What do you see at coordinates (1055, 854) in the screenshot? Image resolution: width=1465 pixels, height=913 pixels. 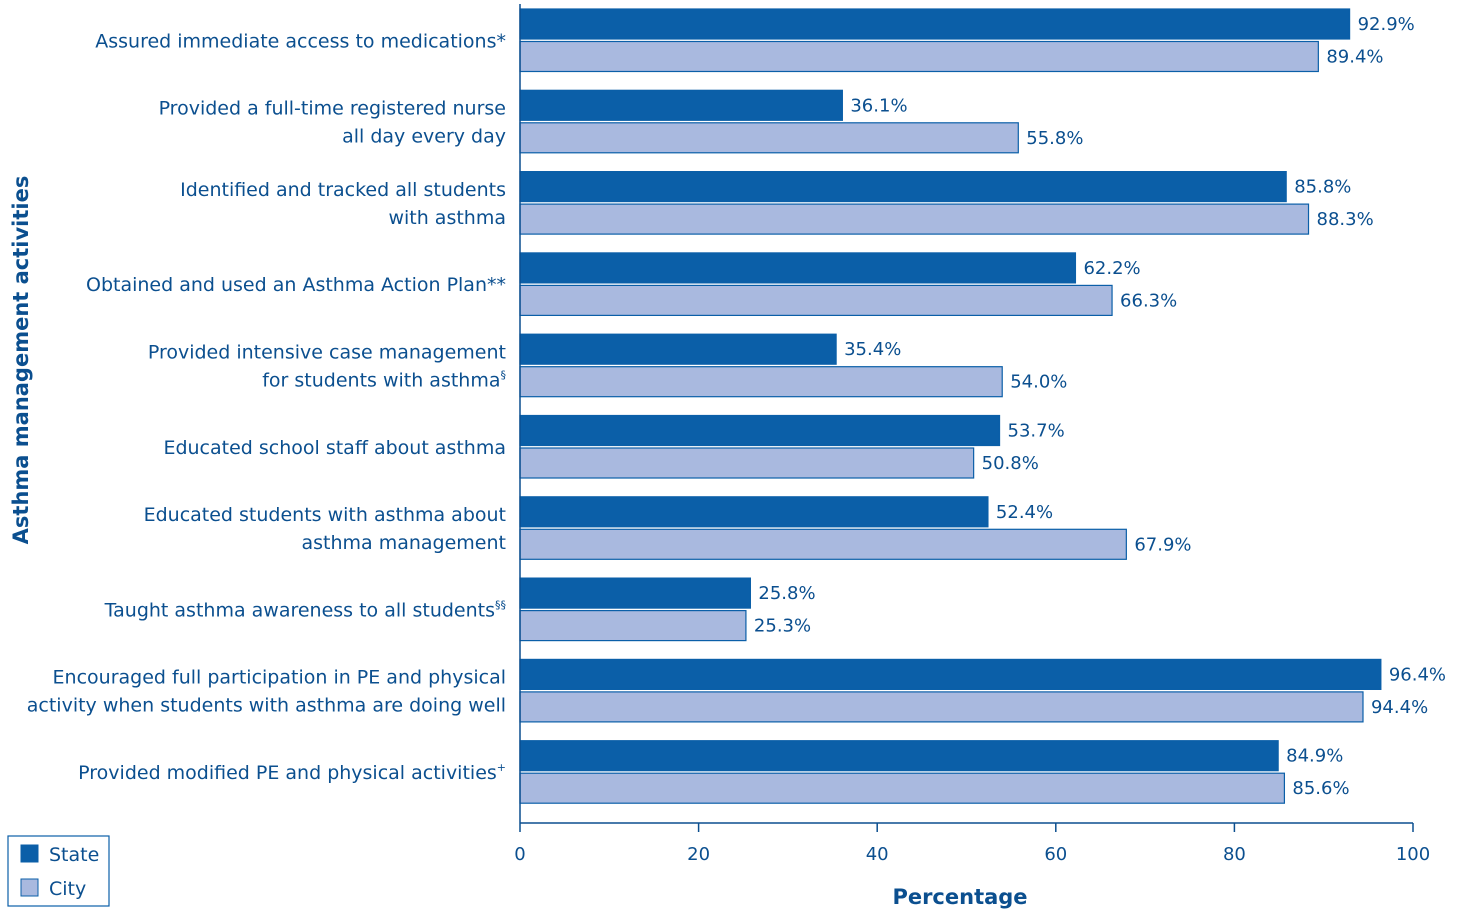 I see `x-tick-label-3: 60` at bounding box center [1055, 854].